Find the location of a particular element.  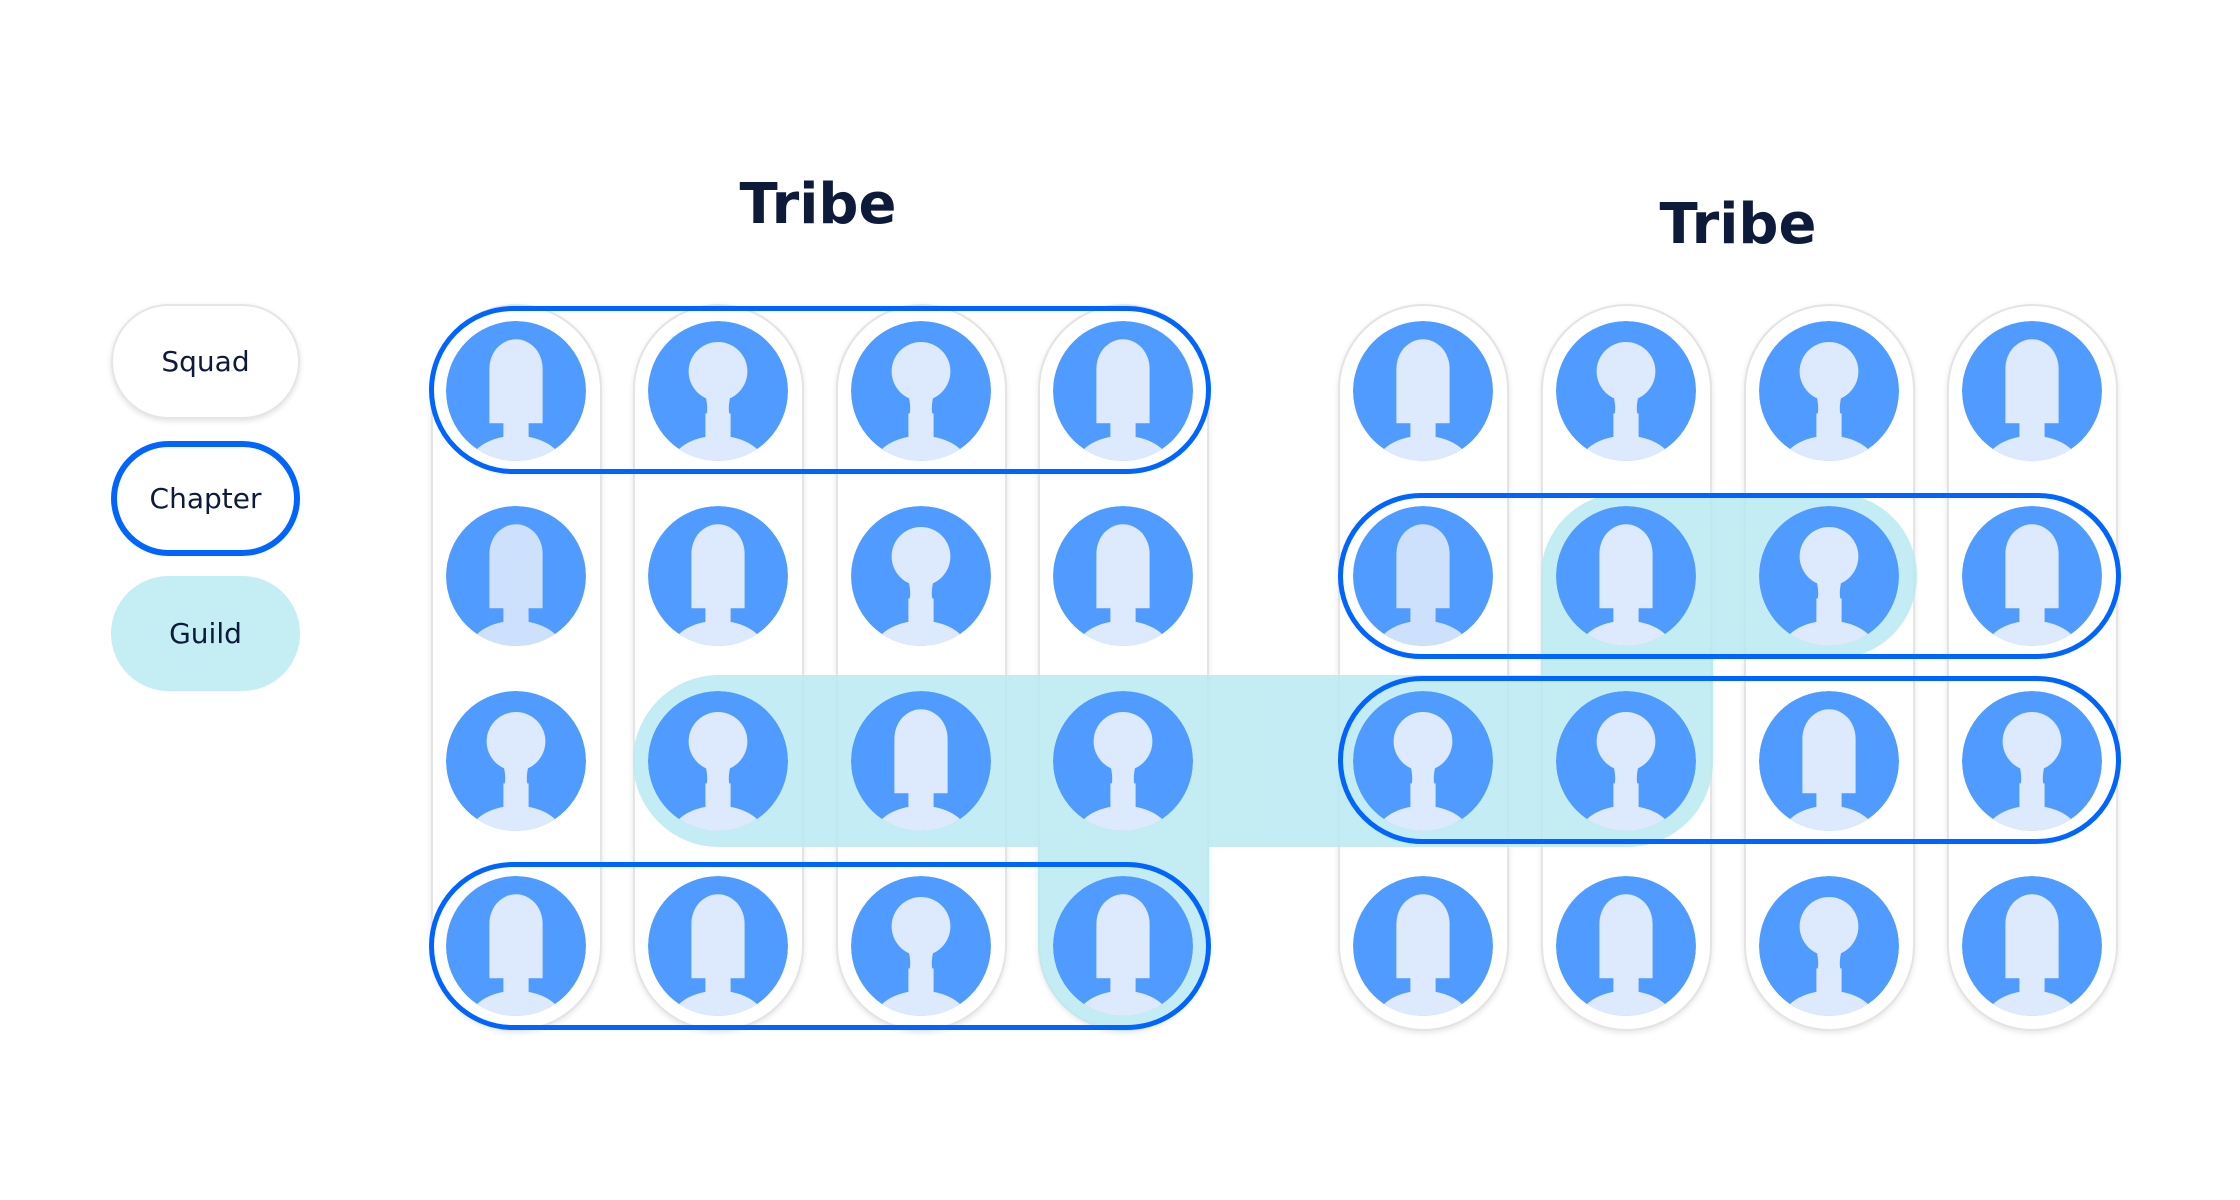

legend-squad: Squad is located at coordinates (205, 361).